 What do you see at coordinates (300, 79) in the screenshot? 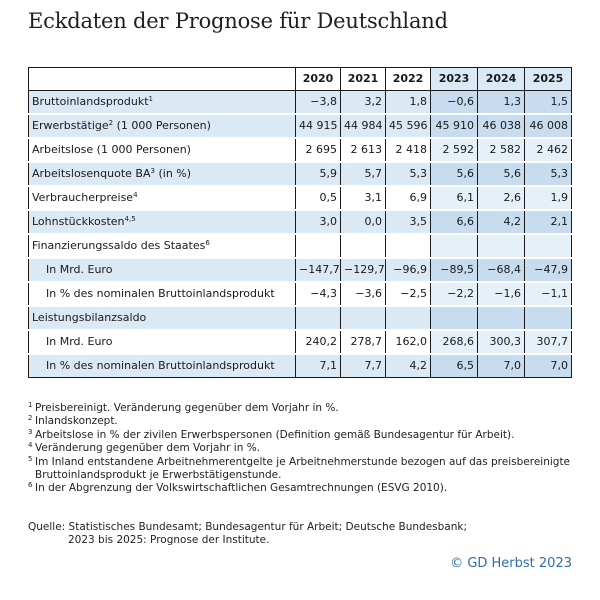
I see `table-header-row: 2020 2021 2022 2023 2024 2025` at bounding box center [300, 79].